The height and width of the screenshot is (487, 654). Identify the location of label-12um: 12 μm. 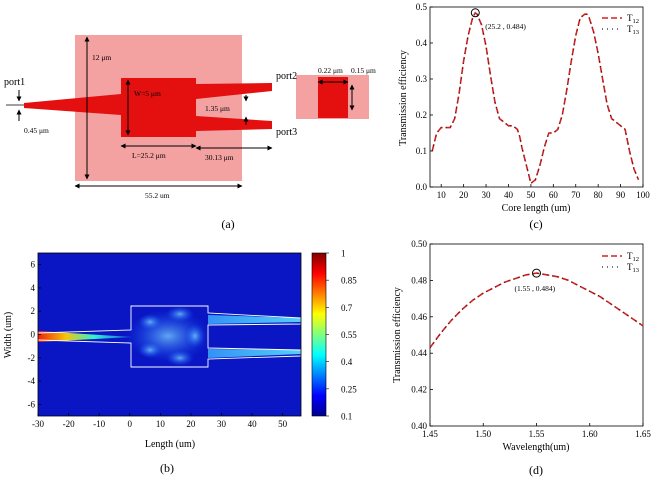
(101, 57).